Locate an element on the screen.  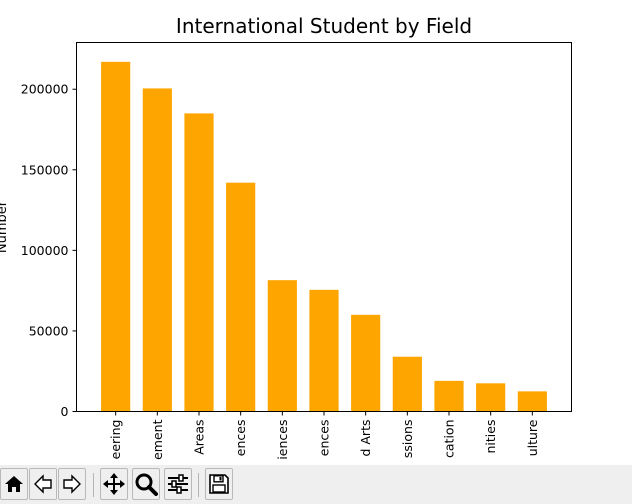
back-button is located at coordinates (43, 484).